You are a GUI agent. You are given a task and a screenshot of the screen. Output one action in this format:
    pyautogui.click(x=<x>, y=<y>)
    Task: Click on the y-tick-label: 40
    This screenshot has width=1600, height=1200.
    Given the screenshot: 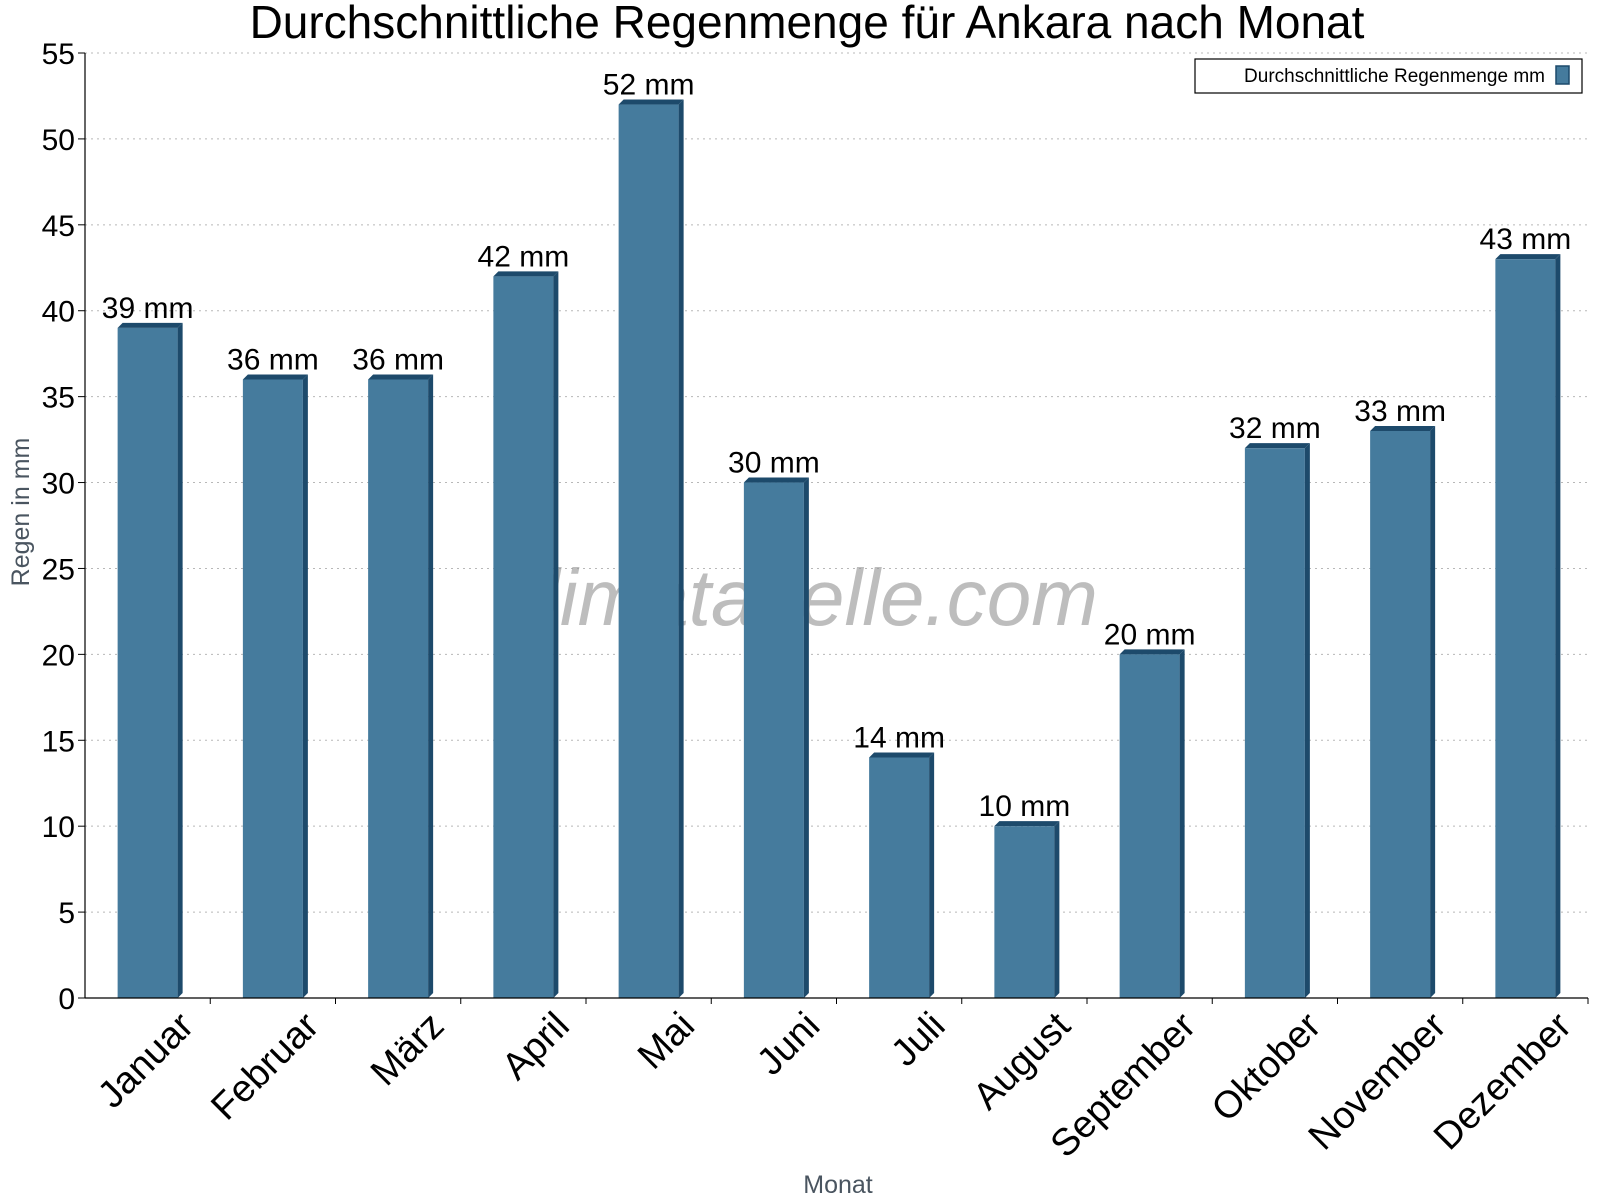 What is the action you would take?
    pyautogui.click(x=58, y=312)
    